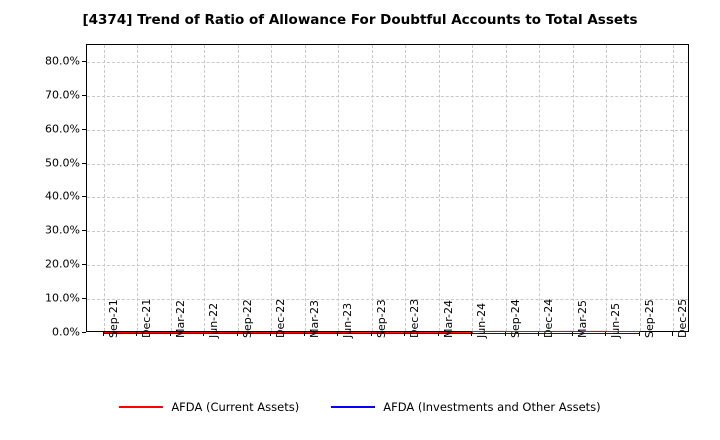 The width and height of the screenshot is (720, 440). Describe the element at coordinates (515, 318) in the screenshot. I see `x-axis-tick-label: Sep-24` at that location.